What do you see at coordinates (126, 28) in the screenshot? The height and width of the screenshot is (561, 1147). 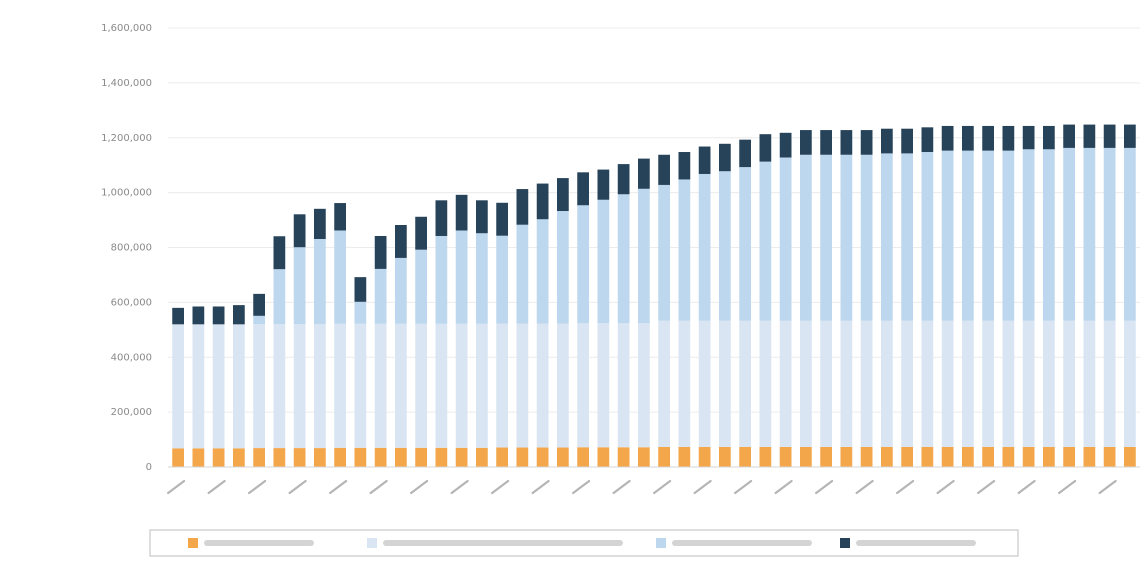 I see `y-tick-label: 1,600,000` at bounding box center [126, 28].